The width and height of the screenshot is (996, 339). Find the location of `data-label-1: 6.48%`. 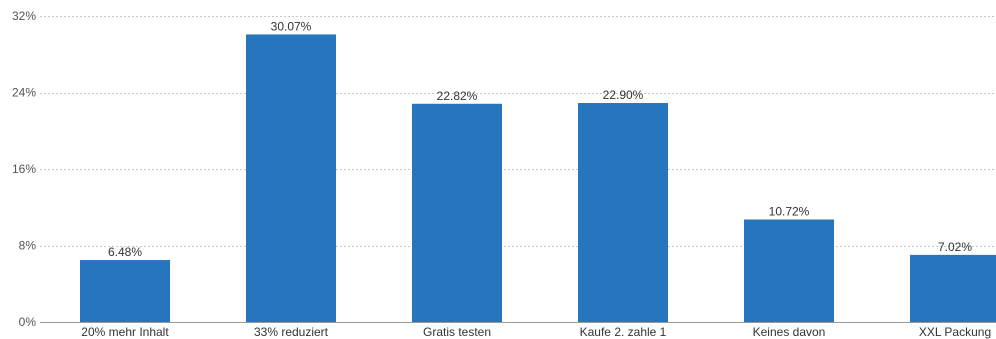

data-label-1: 6.48% is located at coordinates (125, 252).